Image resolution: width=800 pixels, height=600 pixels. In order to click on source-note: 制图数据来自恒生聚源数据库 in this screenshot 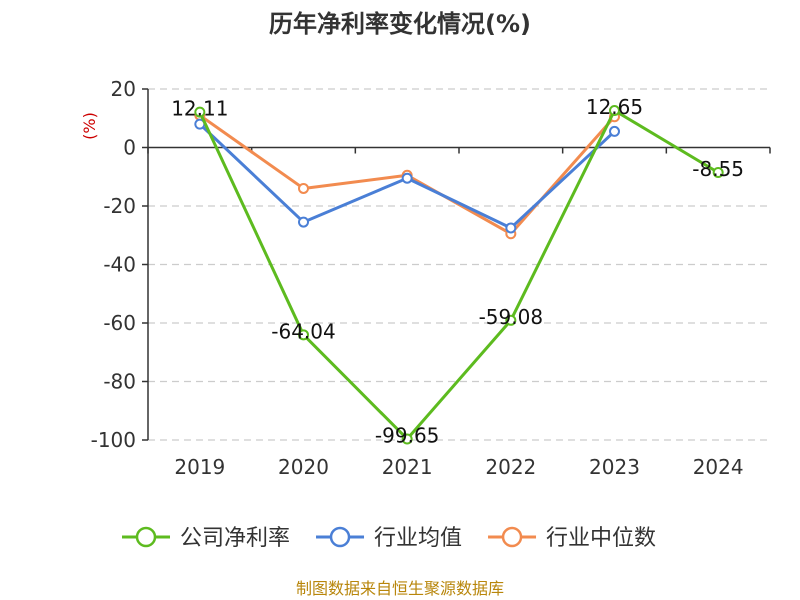, I will do `click(400, 588)`.